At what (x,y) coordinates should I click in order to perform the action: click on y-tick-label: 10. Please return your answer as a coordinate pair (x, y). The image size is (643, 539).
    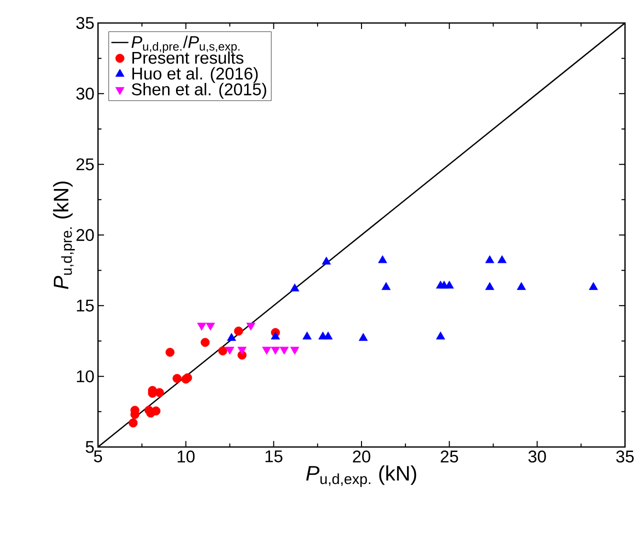
    Looking at the image, I should click on (85, 376).